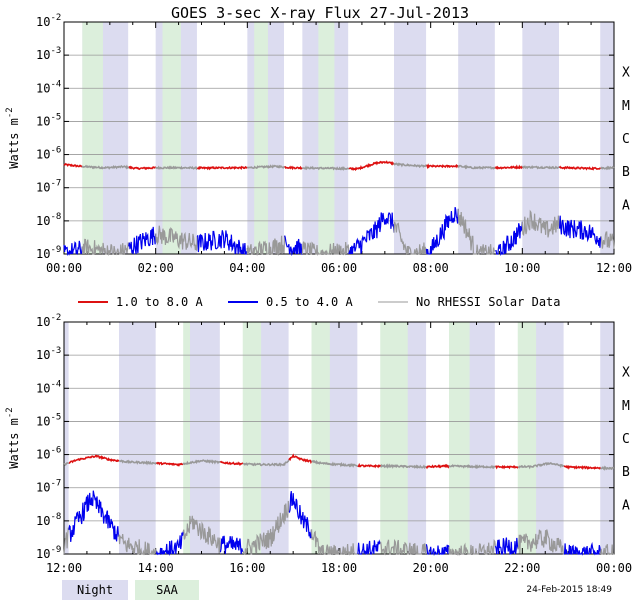  What do you see at coordinates (156, 268) in the screenshot?
I see `x-tick-label: 02:00` at bounding box center [156, 268].